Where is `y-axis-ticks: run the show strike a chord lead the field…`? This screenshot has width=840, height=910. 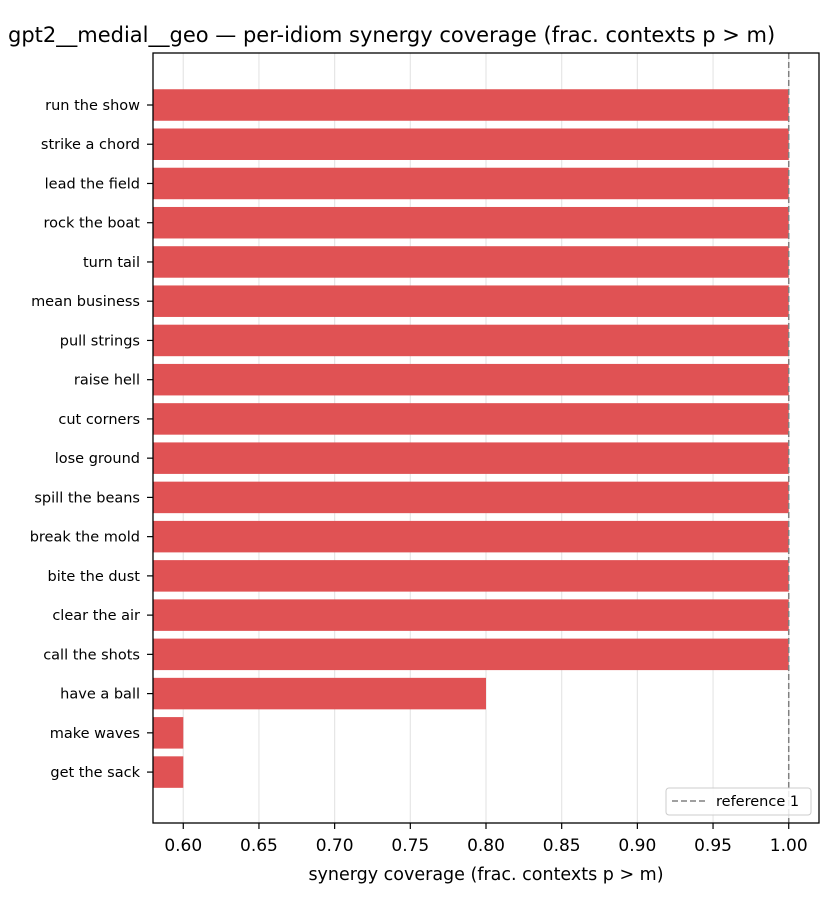 y-axis-ticks: run the show strike a chord lead the field… is located at coordinates (91, 439).